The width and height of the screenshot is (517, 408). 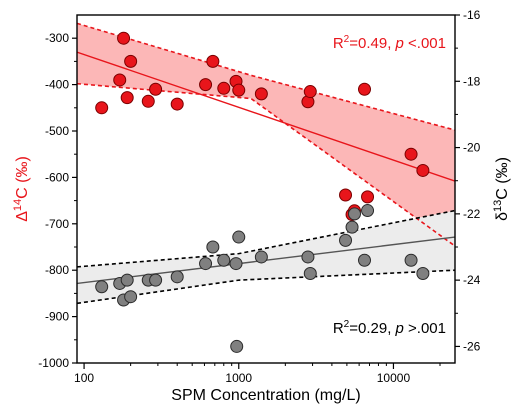 I want to click on ci-lower-line-gray, so click(x=266, y=287).